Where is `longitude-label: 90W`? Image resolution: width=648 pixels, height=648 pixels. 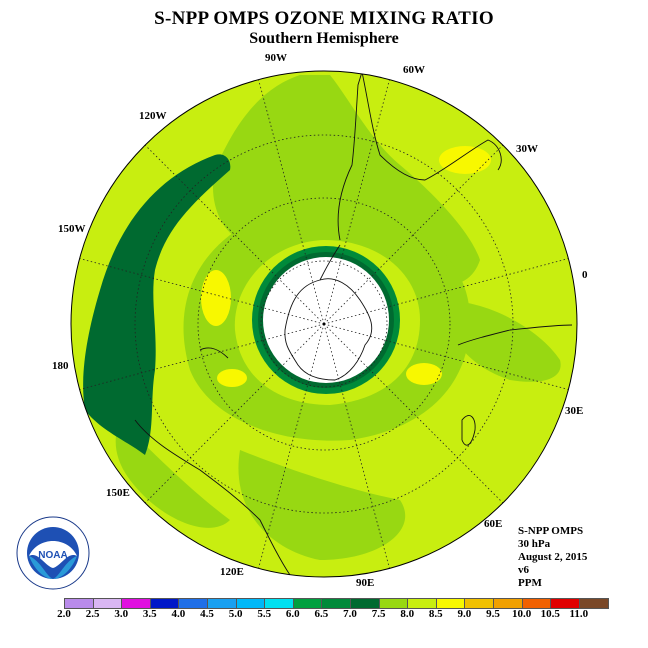
longitude-label: 90W is located at coordinates (276, 58).